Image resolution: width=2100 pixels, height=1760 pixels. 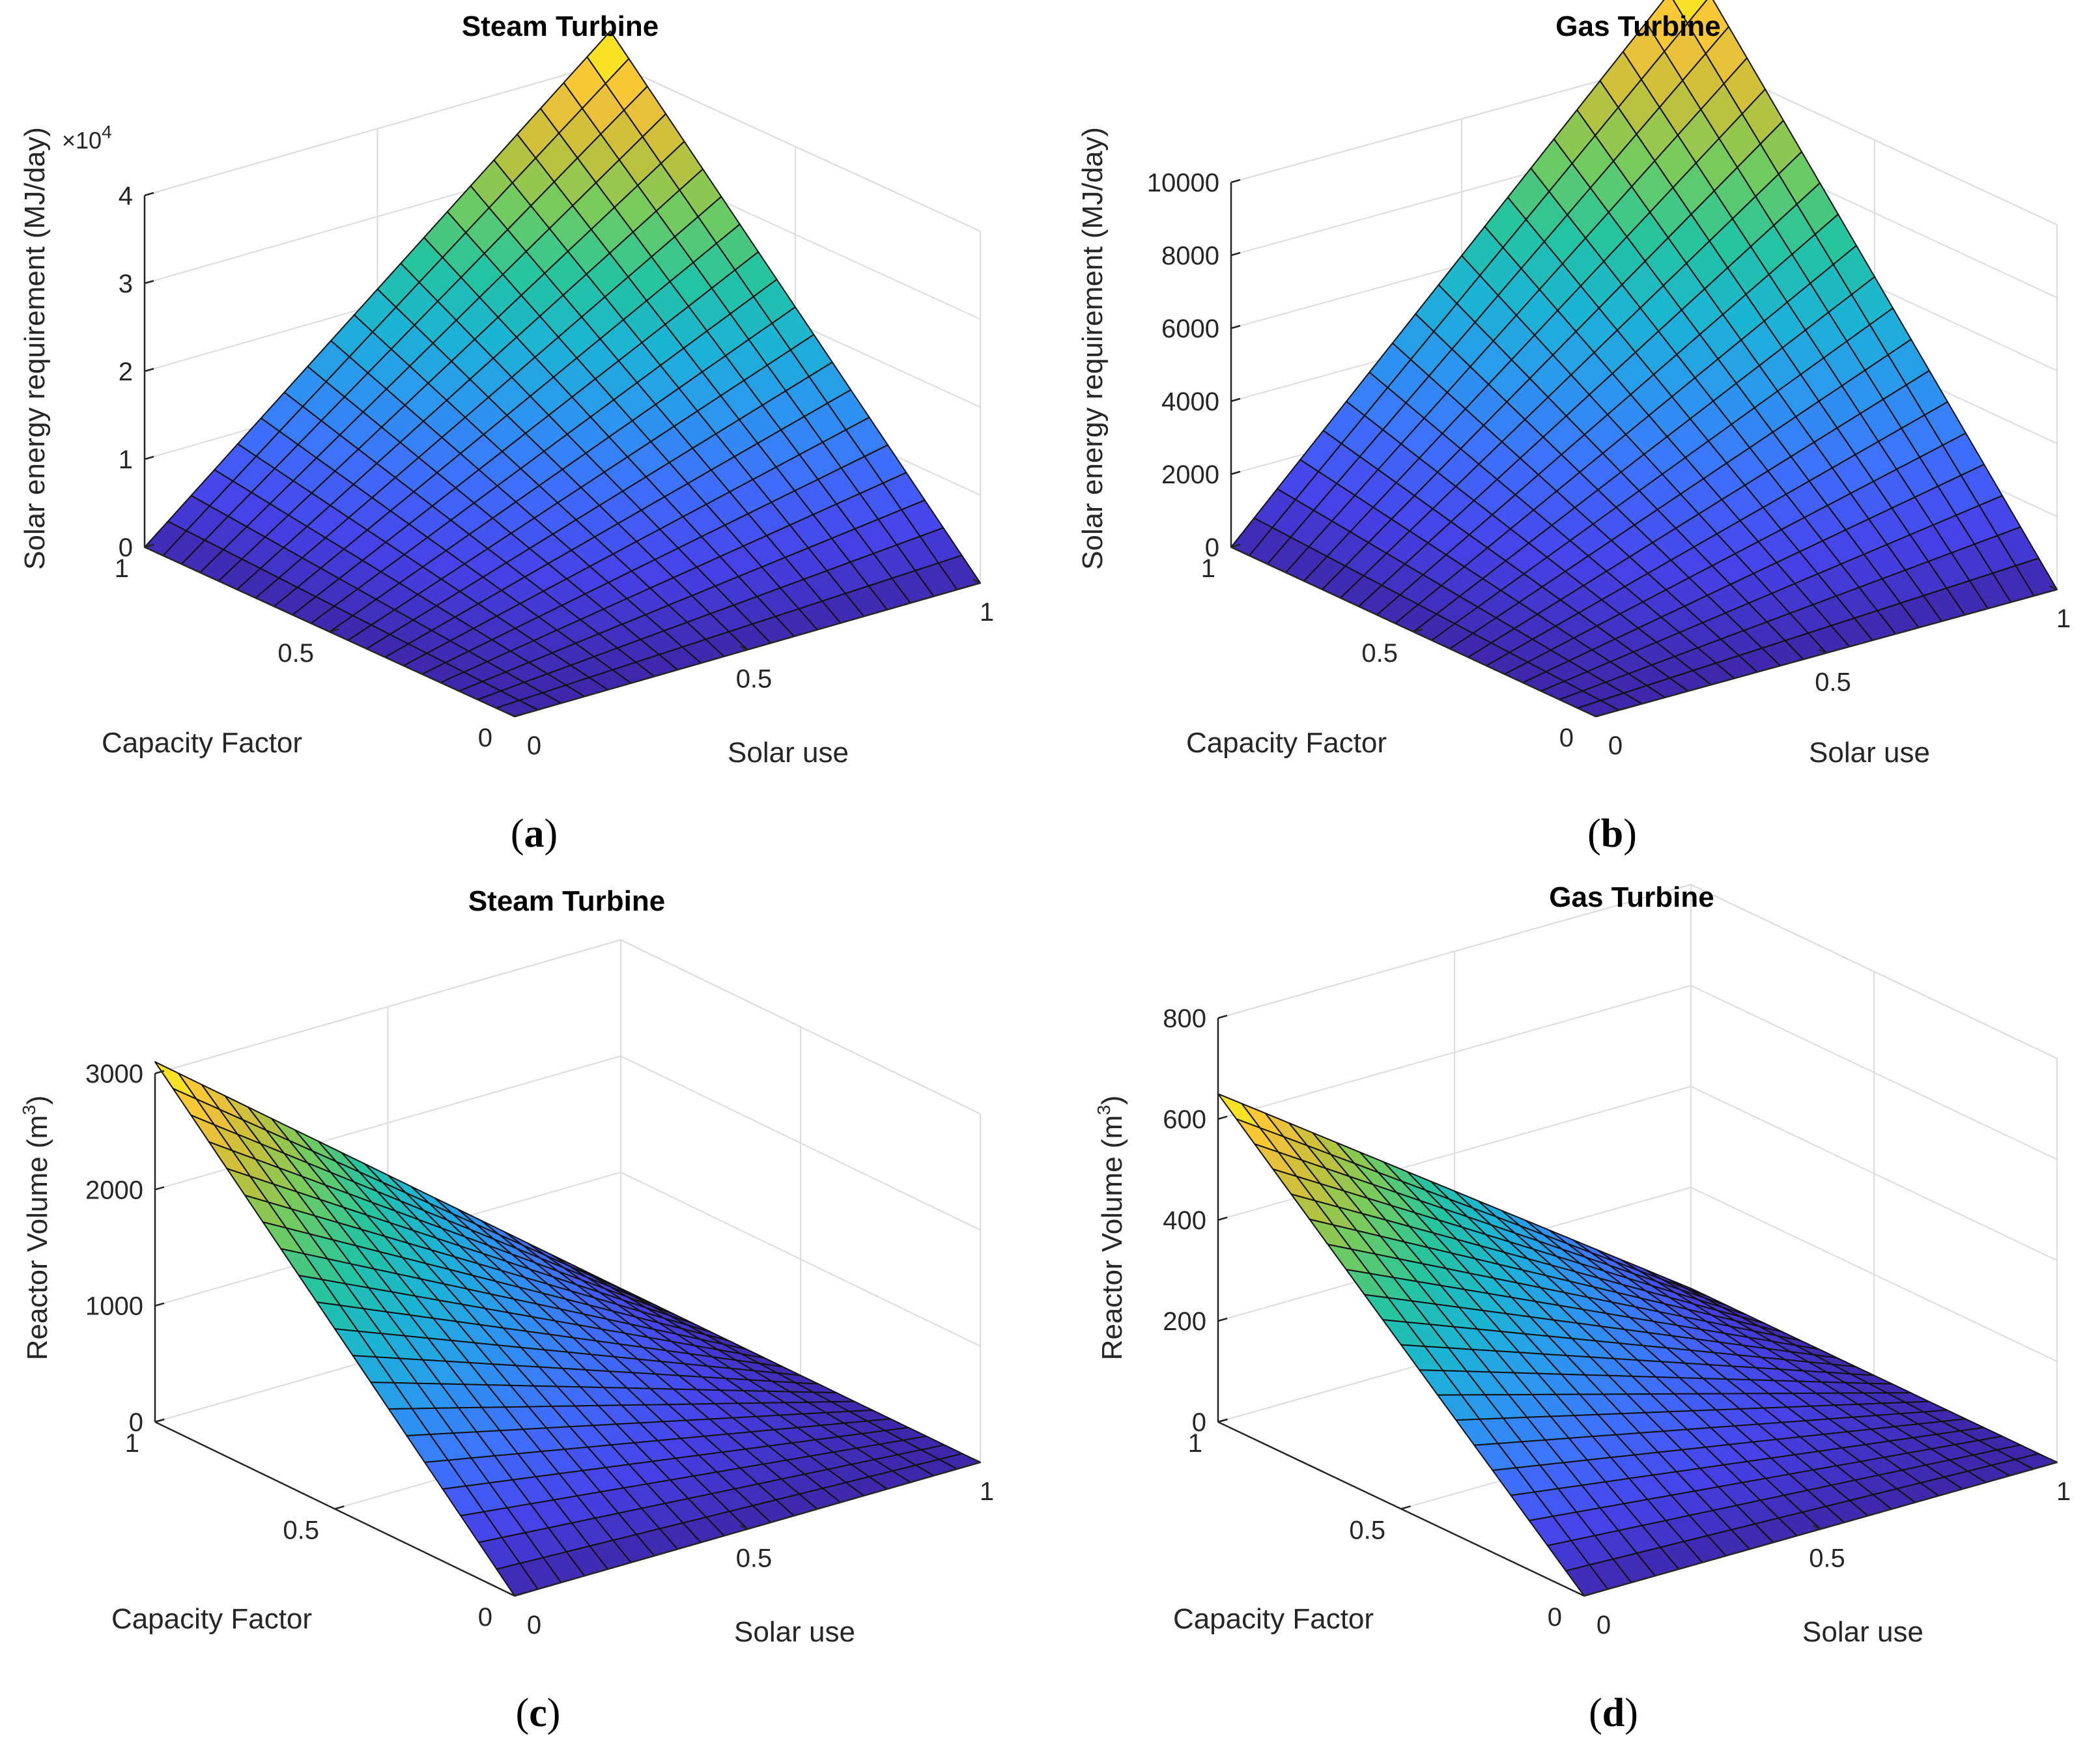 I want to click on panel-caption: (c), so click(x=538, y=1713).